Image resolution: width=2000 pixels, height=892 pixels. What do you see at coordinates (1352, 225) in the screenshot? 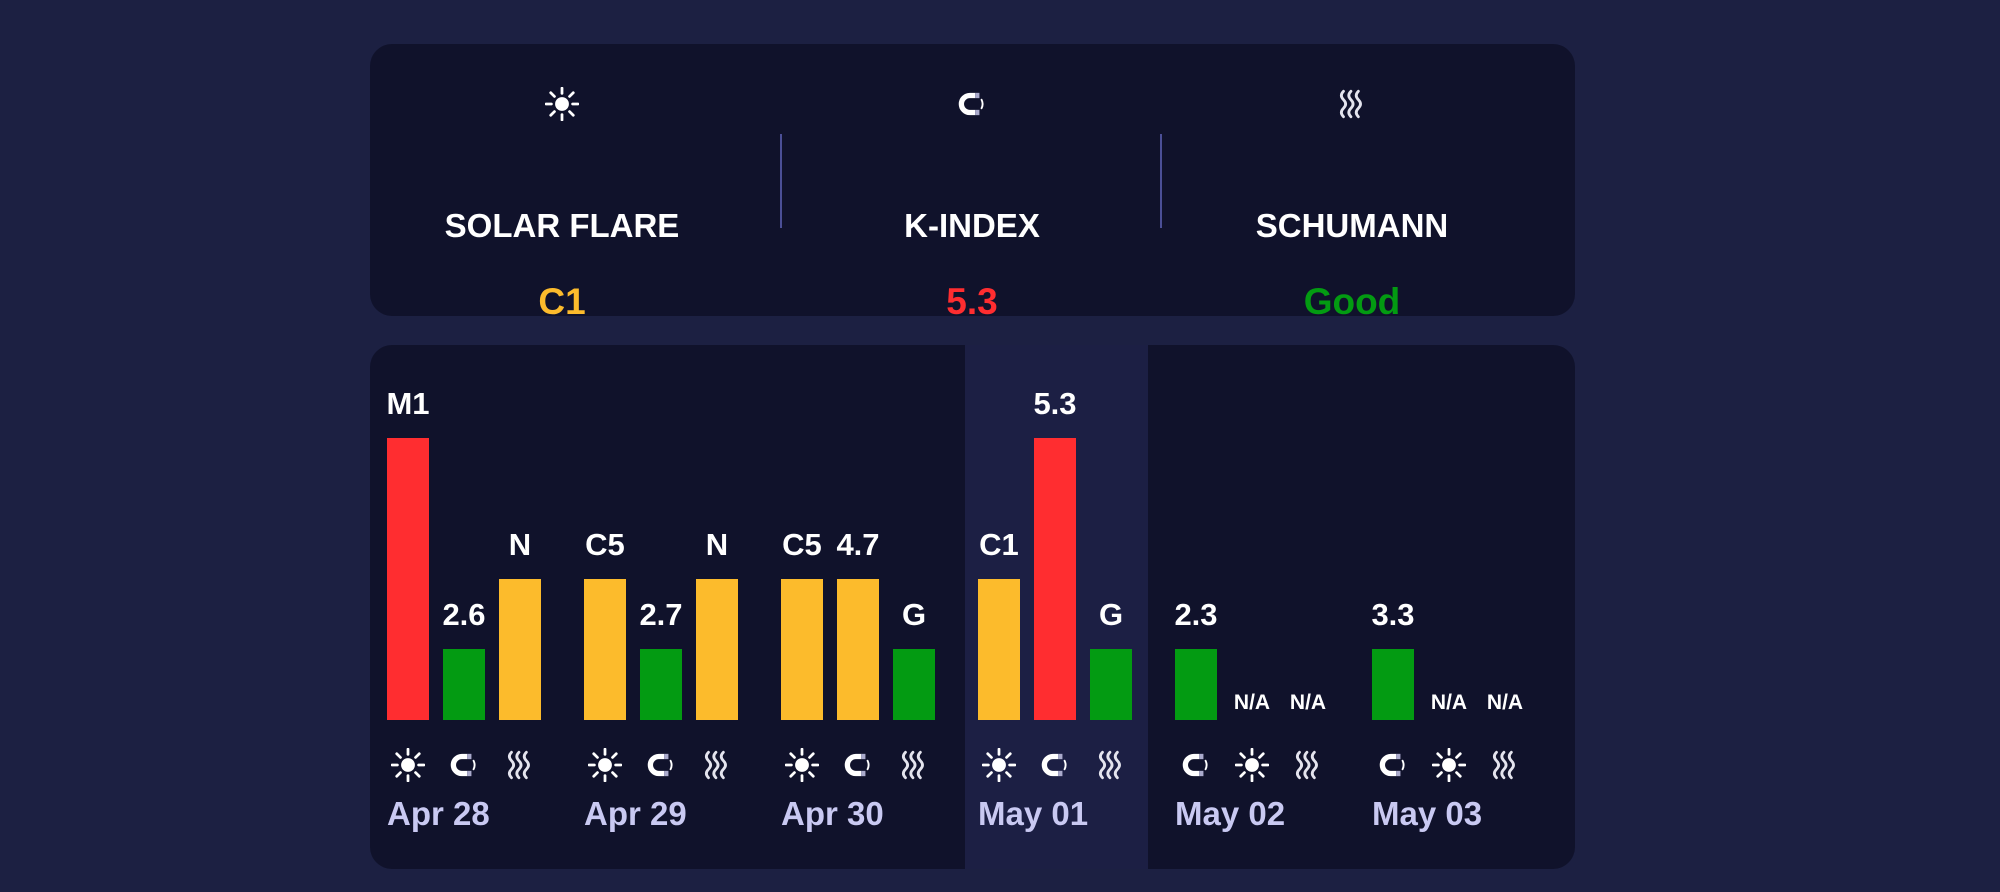
I see `summary-label: SCHUMANN` at bounding box center [1352, 225].